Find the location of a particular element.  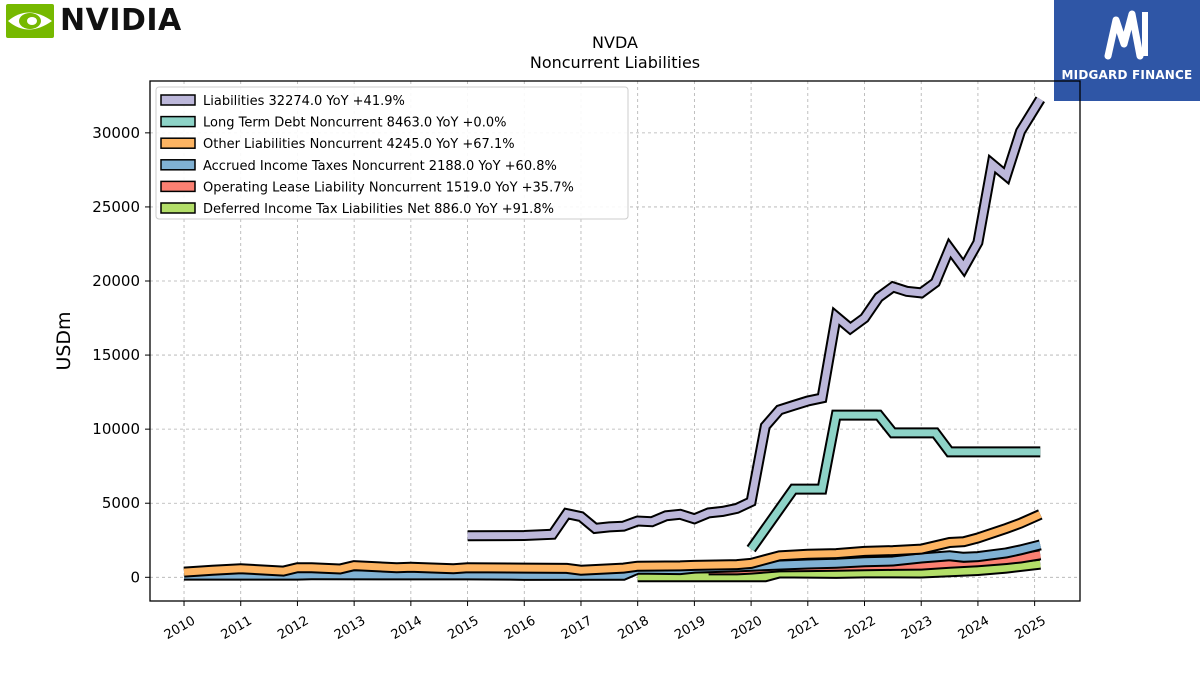

x-tick-label: 2025 is located at coordinates (1030, 628).